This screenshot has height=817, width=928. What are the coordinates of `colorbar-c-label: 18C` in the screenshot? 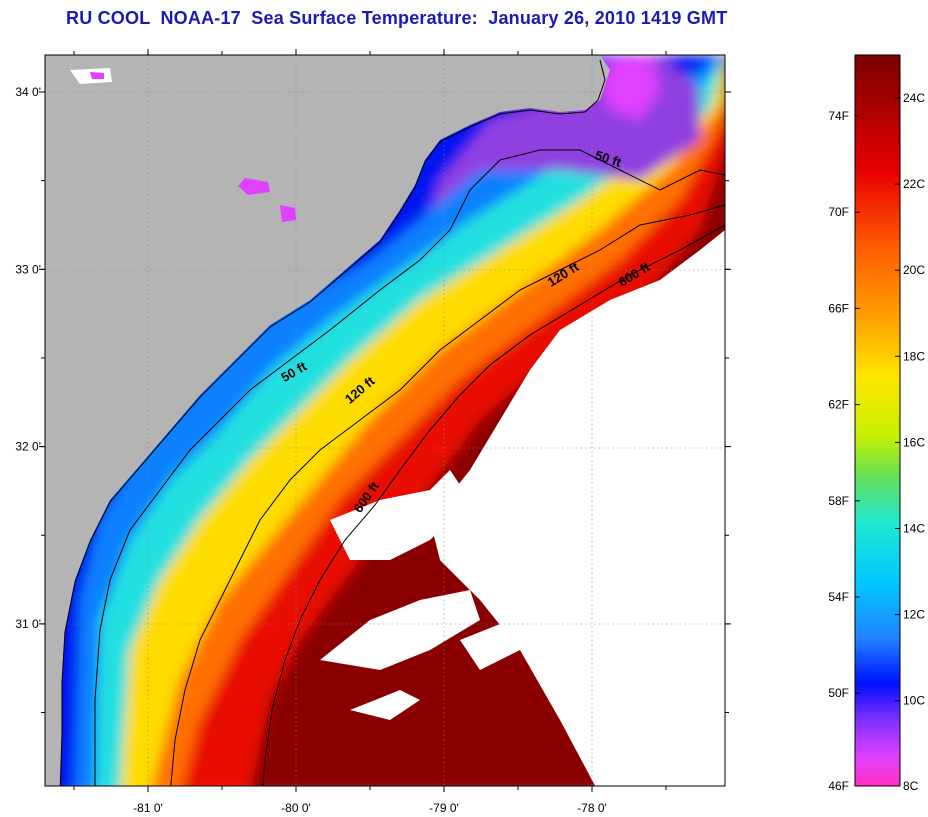 It's located at (914, 356).